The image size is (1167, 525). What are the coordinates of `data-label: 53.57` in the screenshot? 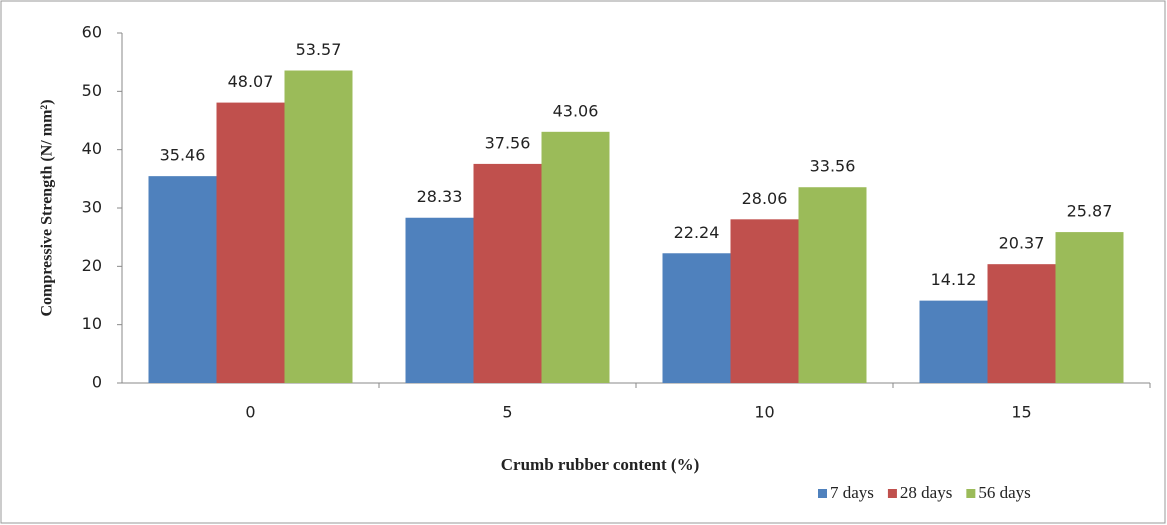 It's located at (319, 49).